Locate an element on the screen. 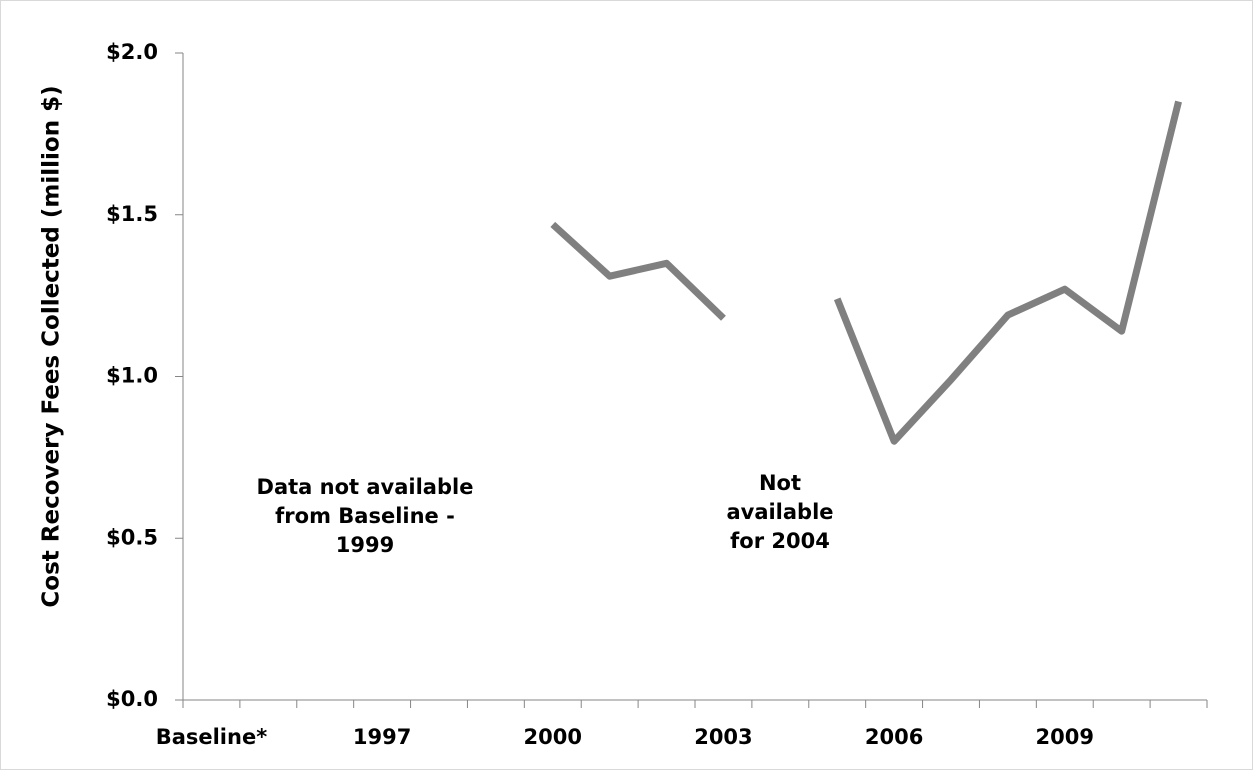 This screenshot has height=770, width=1253. y-tick-label: $1.0 is located at coordinates (132, 376).